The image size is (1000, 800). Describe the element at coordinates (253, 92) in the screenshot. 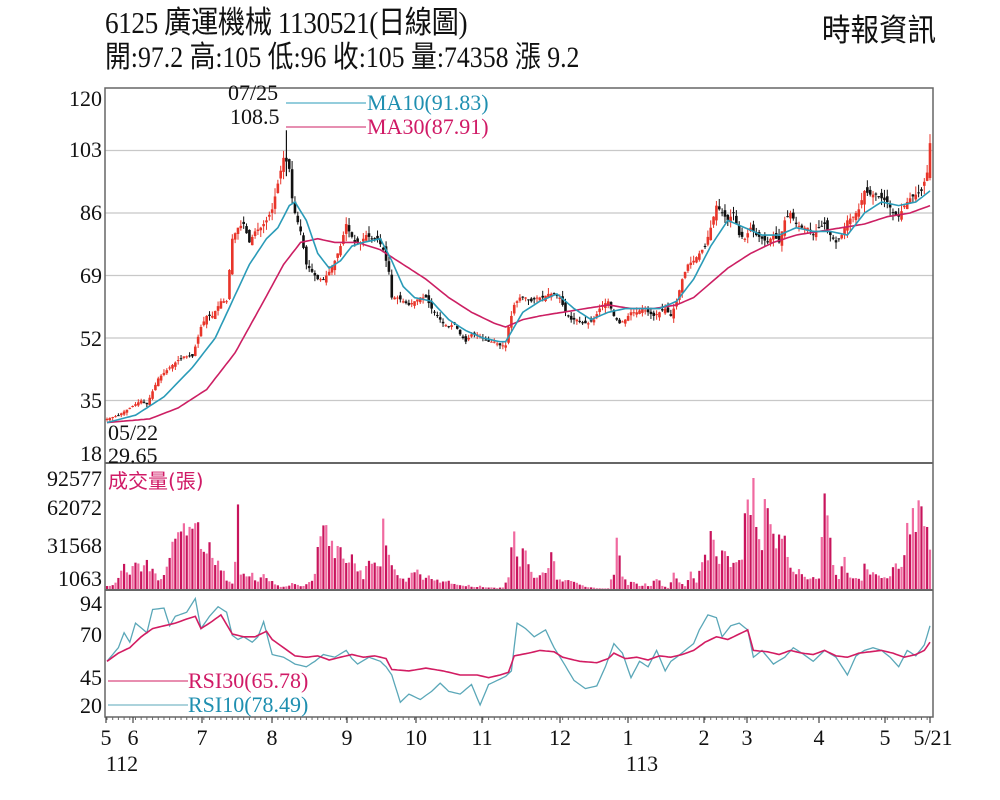

I see `high-date-label: 07/25` at that location.